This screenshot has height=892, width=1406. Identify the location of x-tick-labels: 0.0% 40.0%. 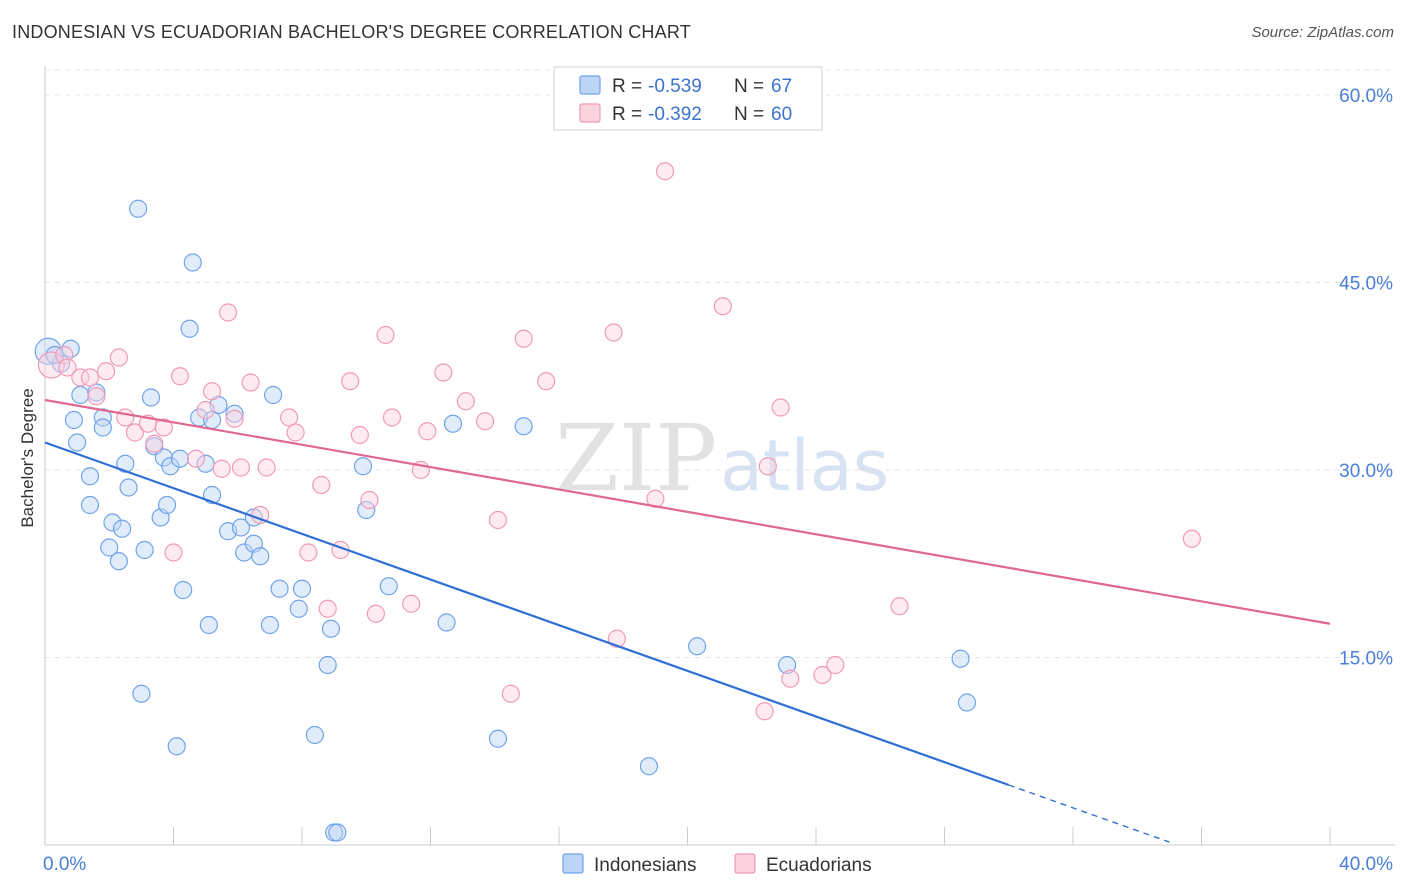
(718, 864).